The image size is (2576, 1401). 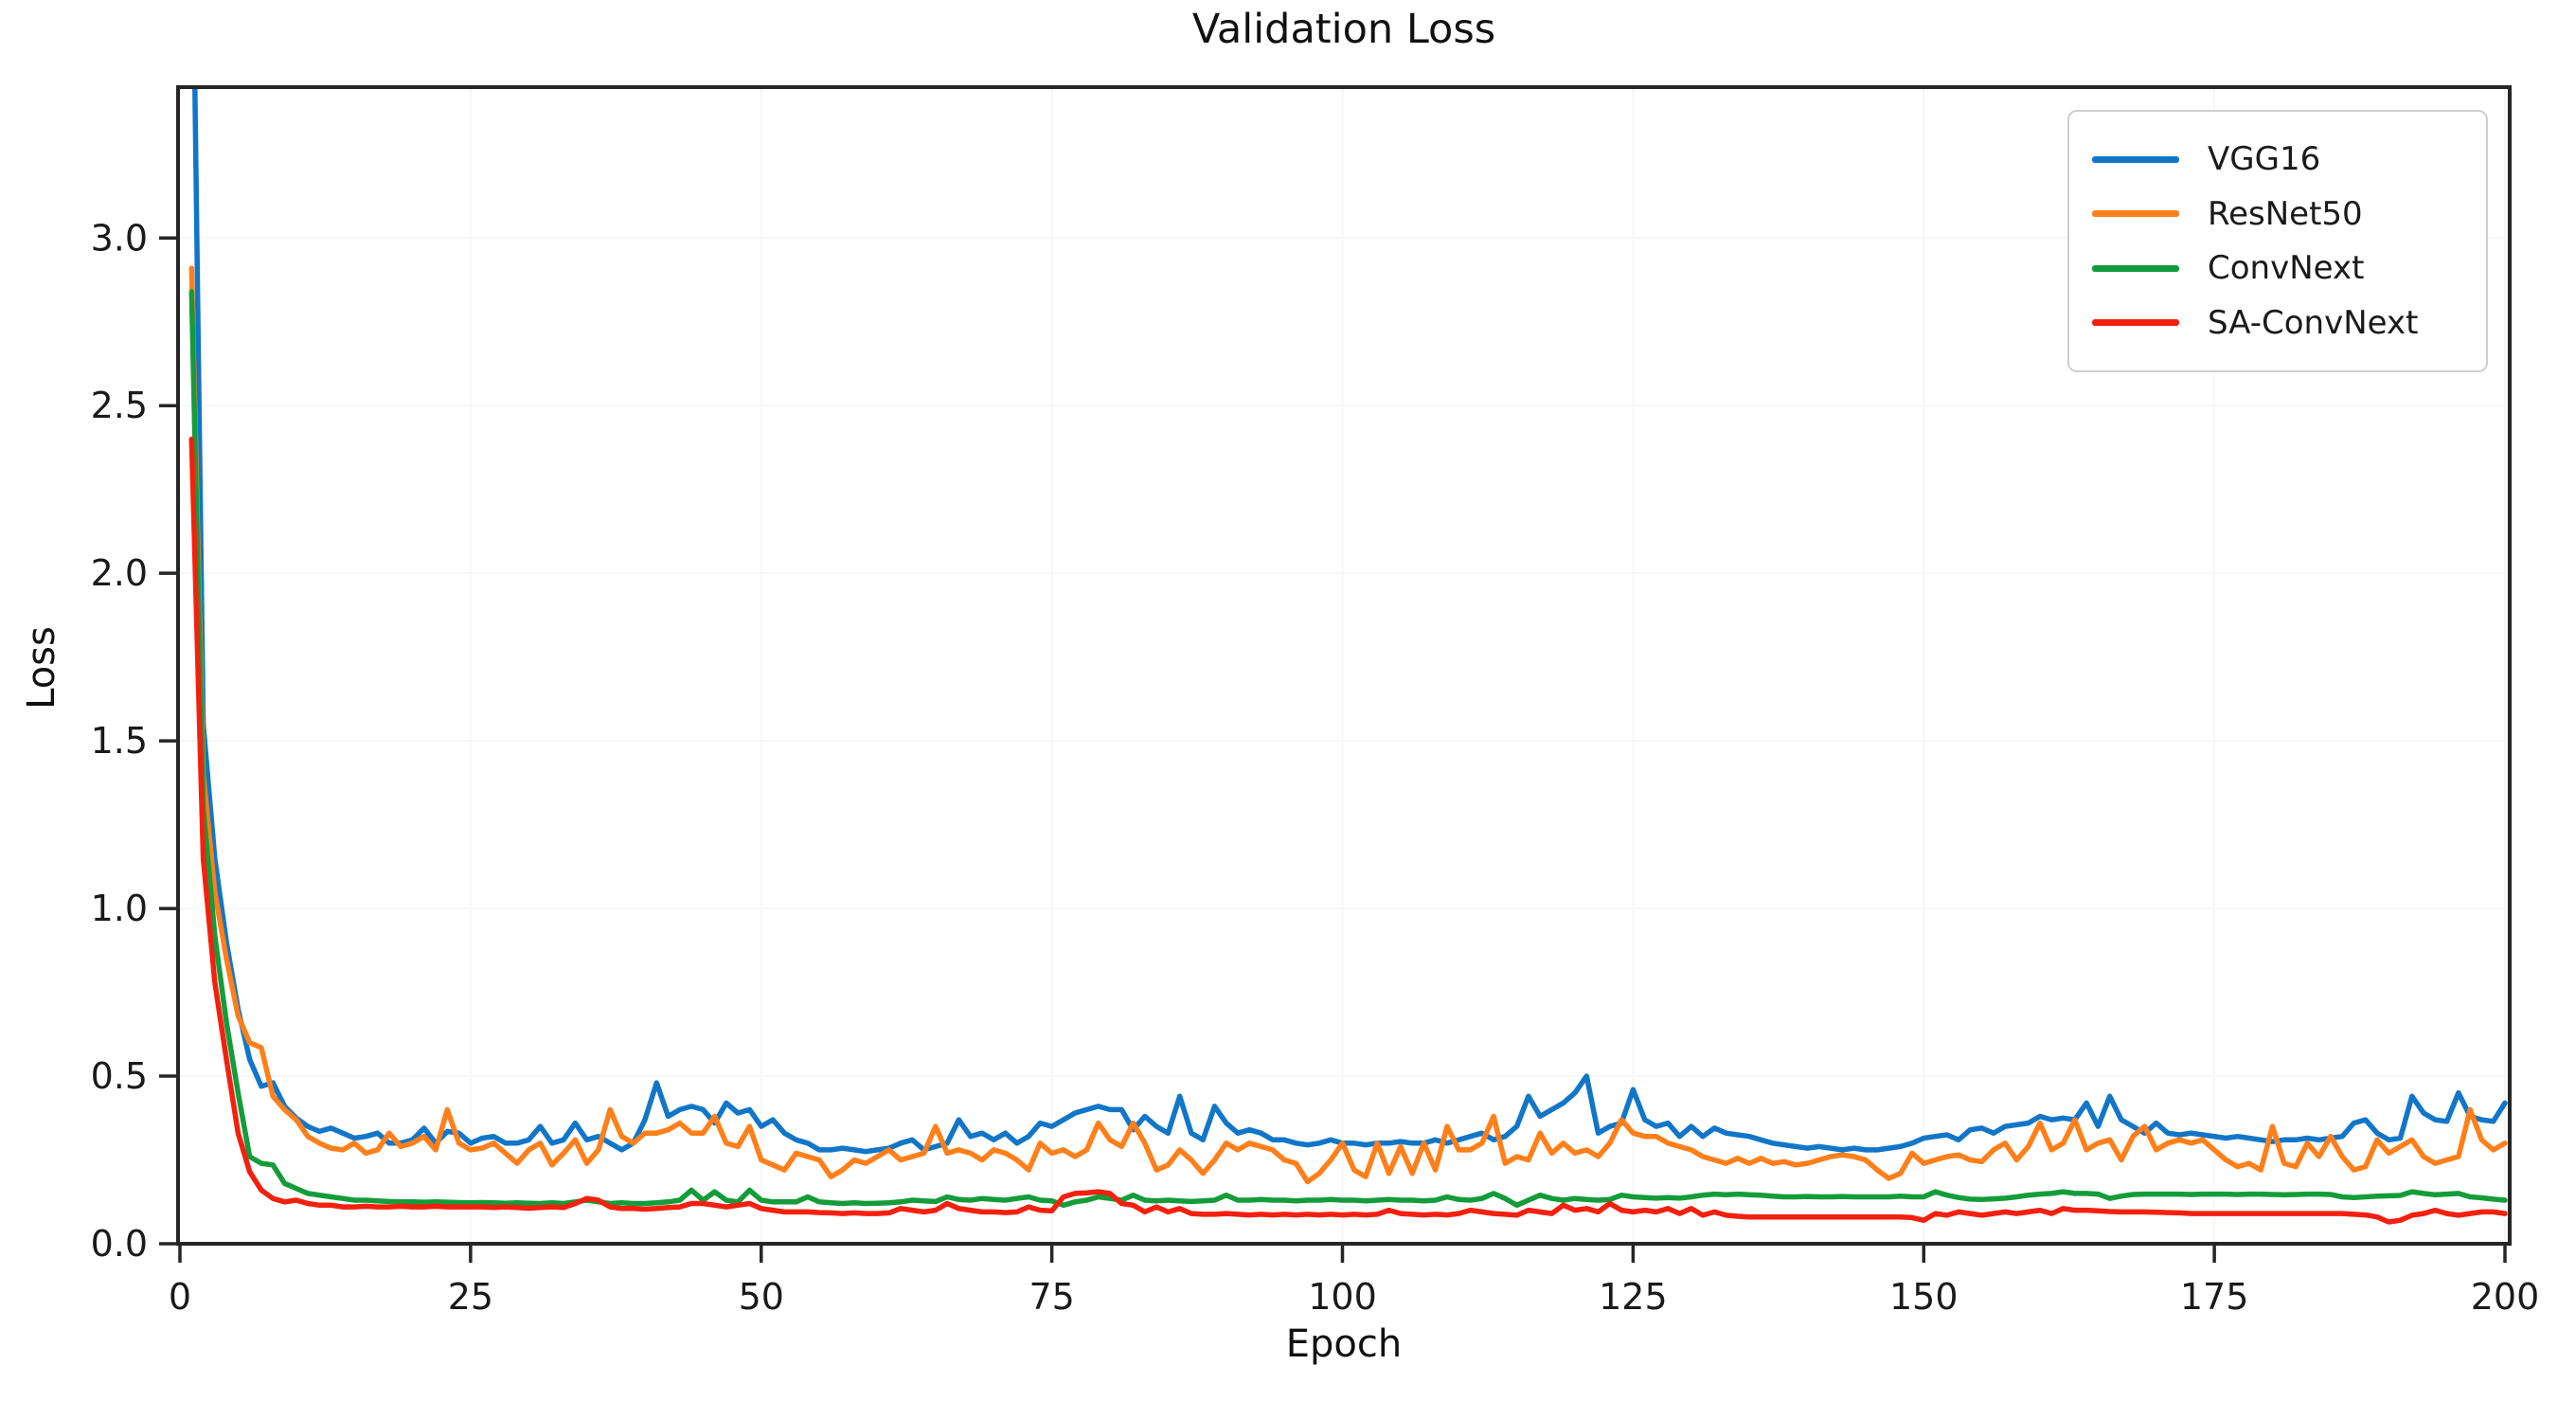 I want to click on x-tick-label: 150, so click(x=1924, y=1297).